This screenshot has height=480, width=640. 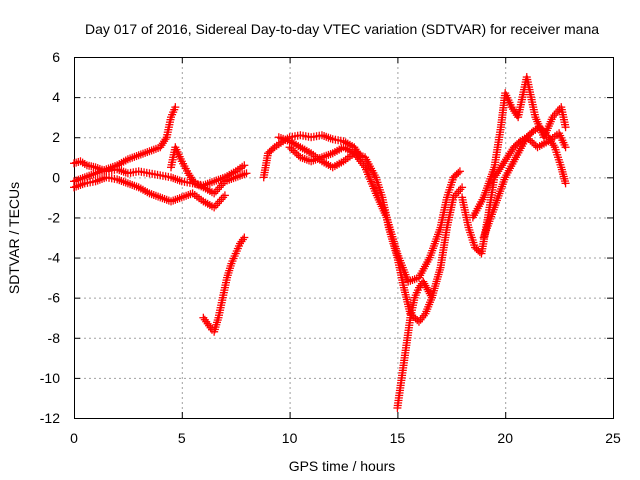 I want to click on y-tick-label: -6, so click(x=54, y=298).